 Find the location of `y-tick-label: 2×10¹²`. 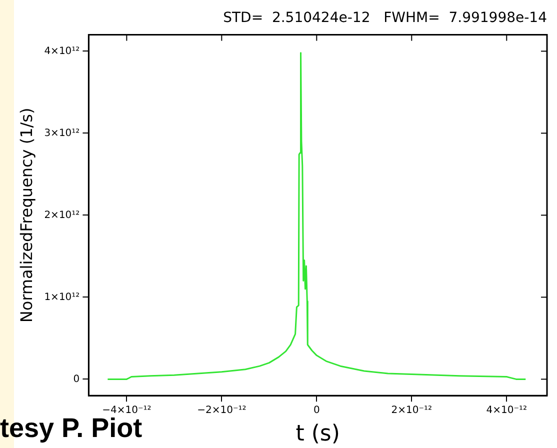

y-tick-label: 2×10¹² is located at coordinates (62, 215).